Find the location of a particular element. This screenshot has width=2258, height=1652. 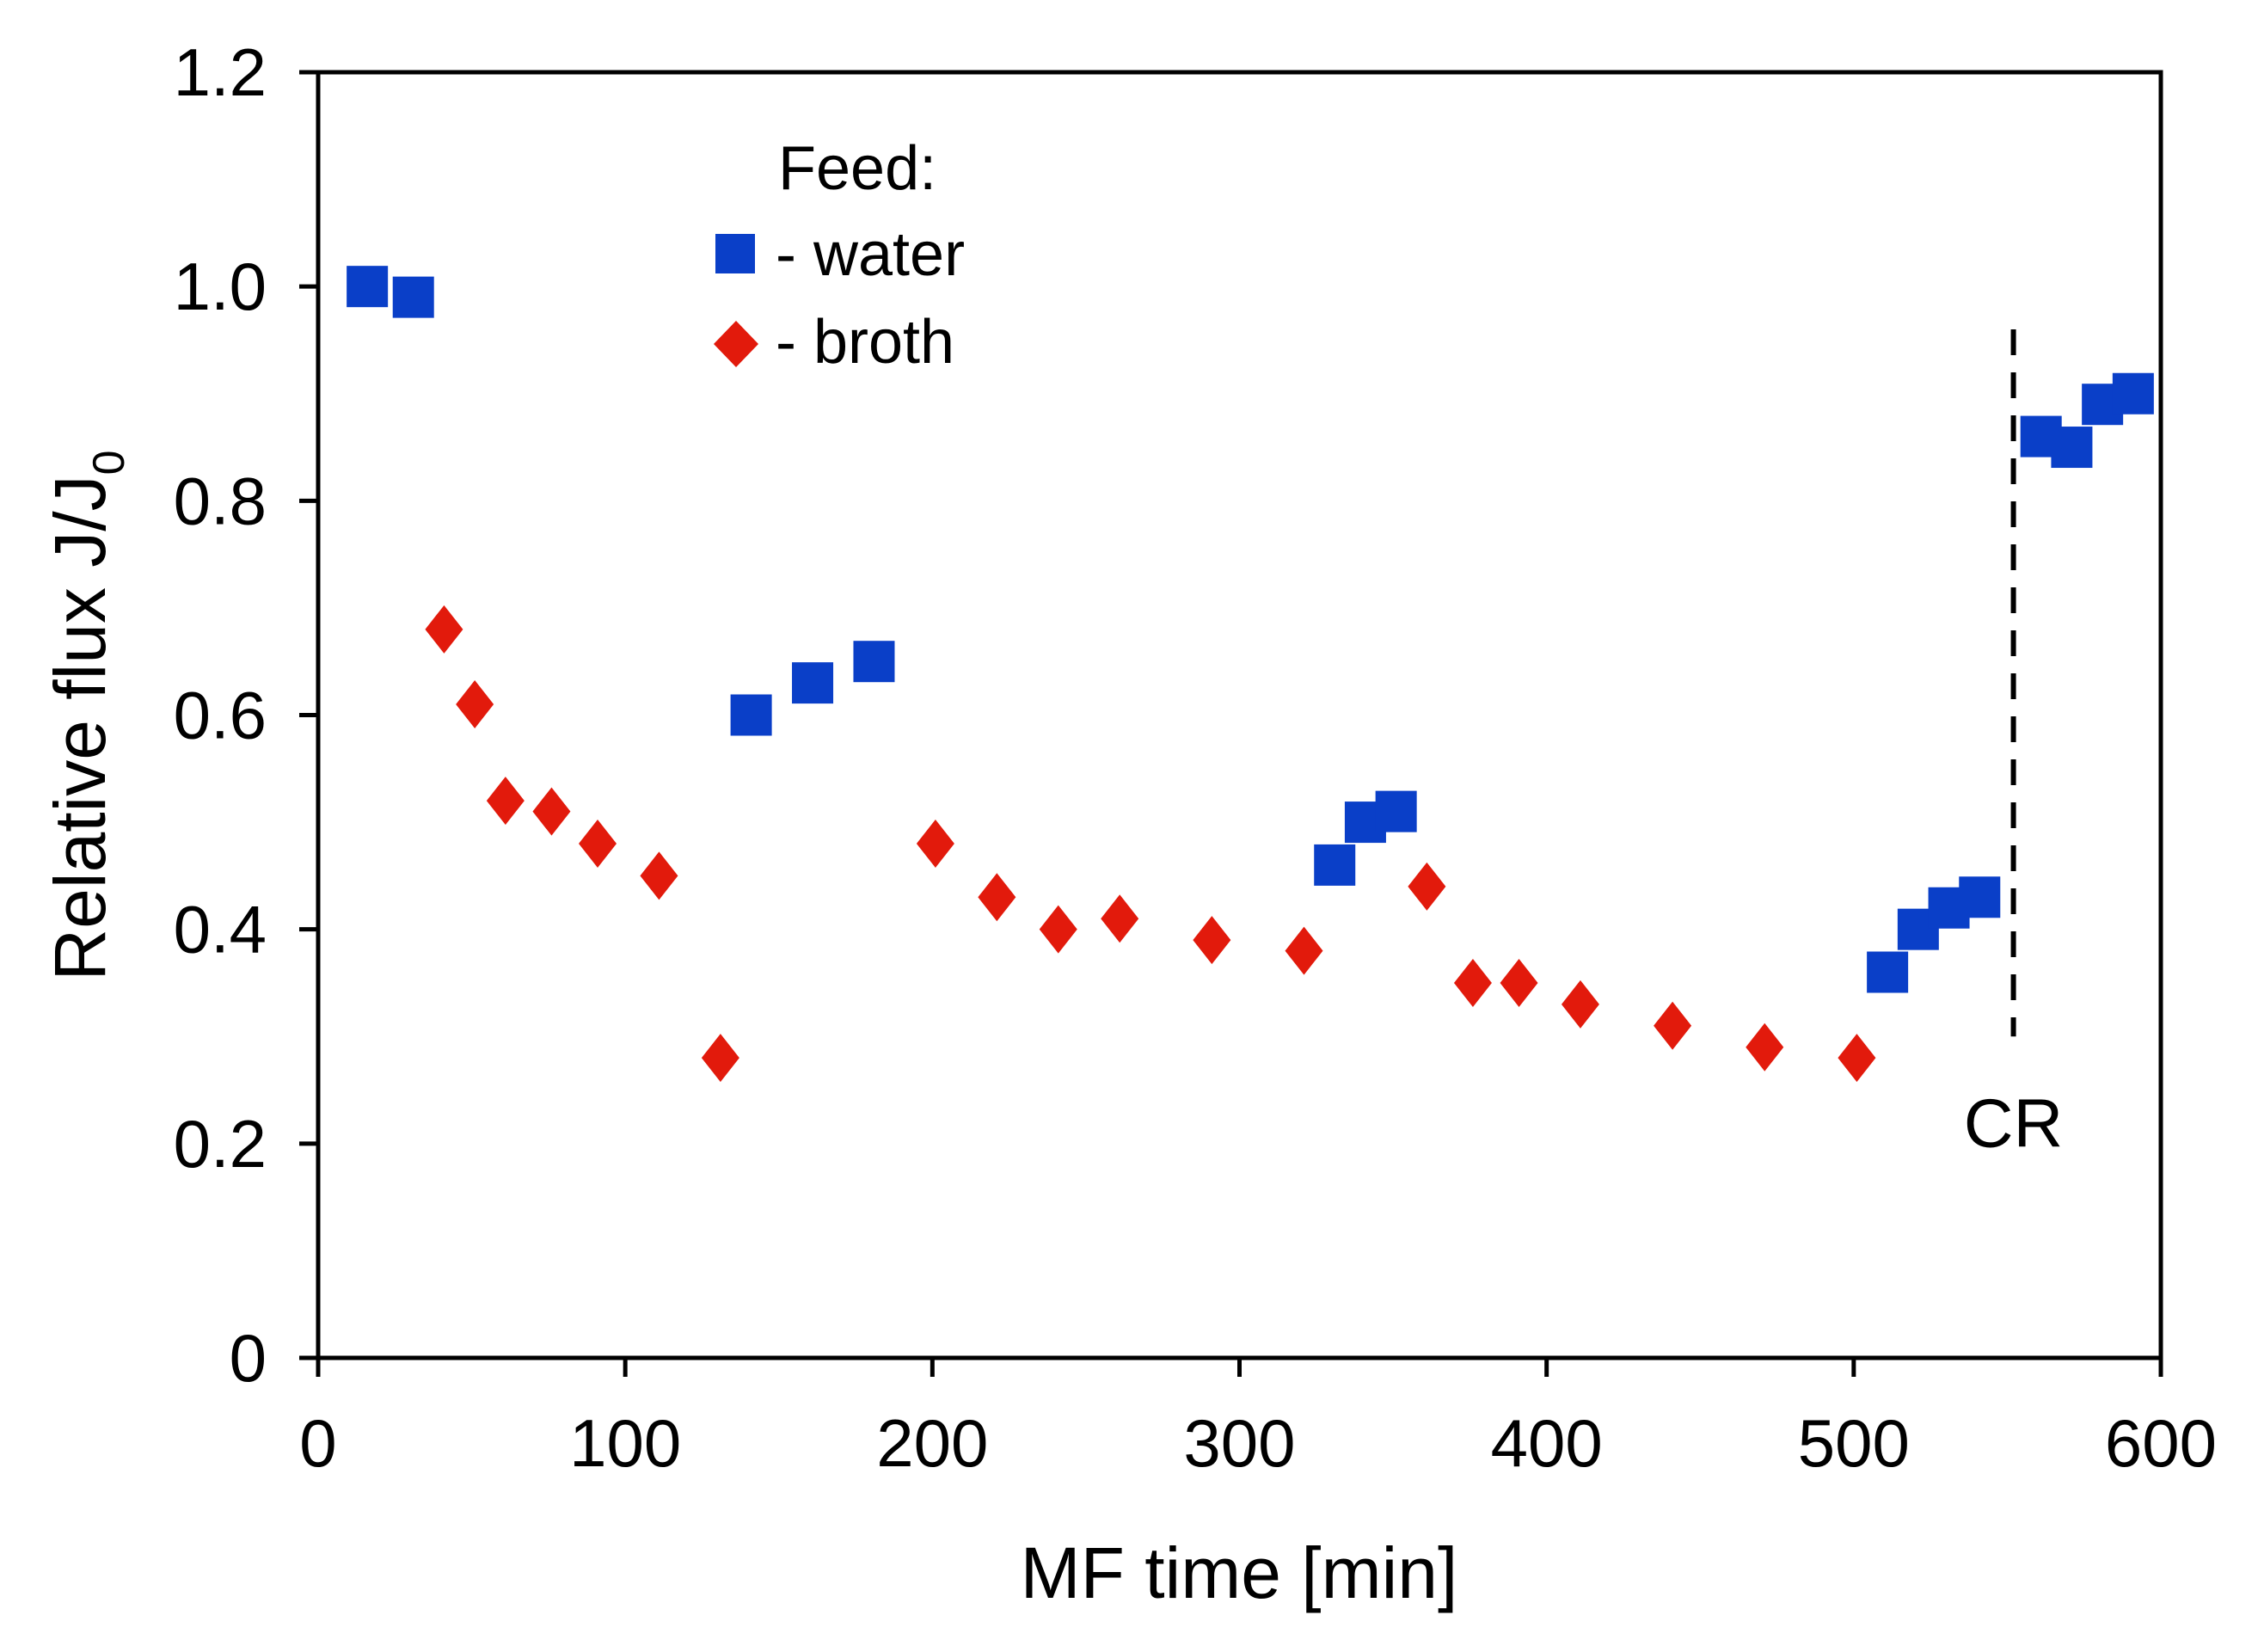

y-axis-title: Relative flux J/J0 is located at coordinates (87, 715).